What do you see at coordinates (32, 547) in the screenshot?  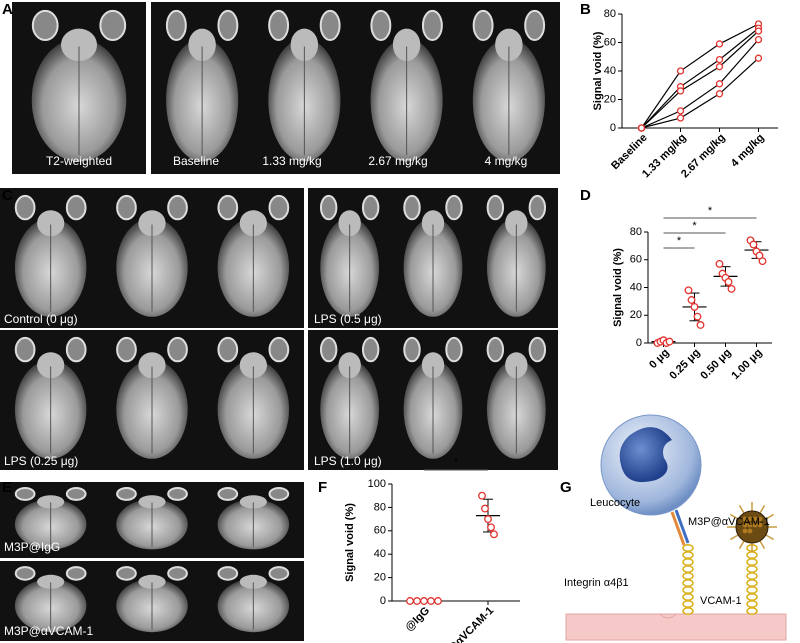 I see `image-label: M3P@IgG` at bounding box center [32, 547].